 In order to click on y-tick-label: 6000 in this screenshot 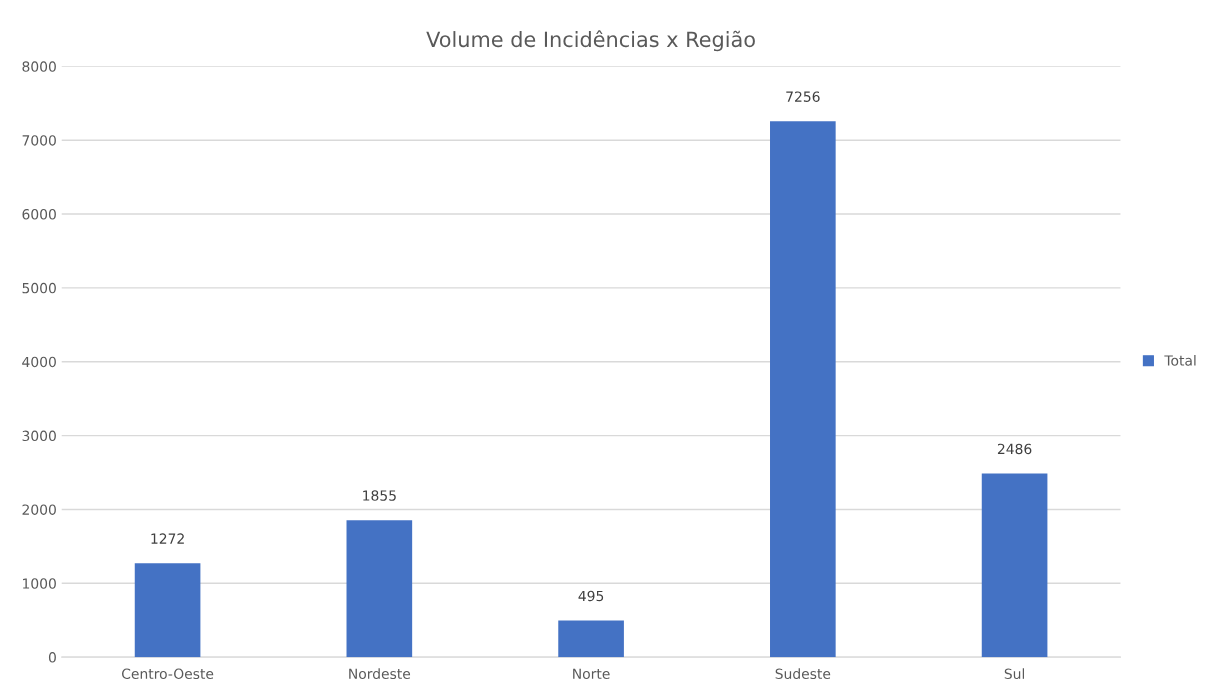, I will do `click(39, 214)`.